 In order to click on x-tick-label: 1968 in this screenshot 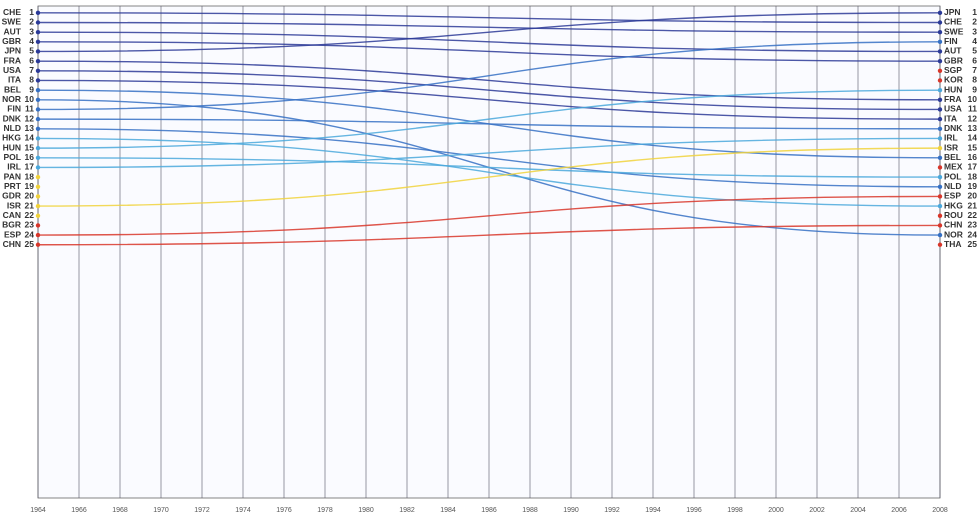, I will do `click(120, 510)`.